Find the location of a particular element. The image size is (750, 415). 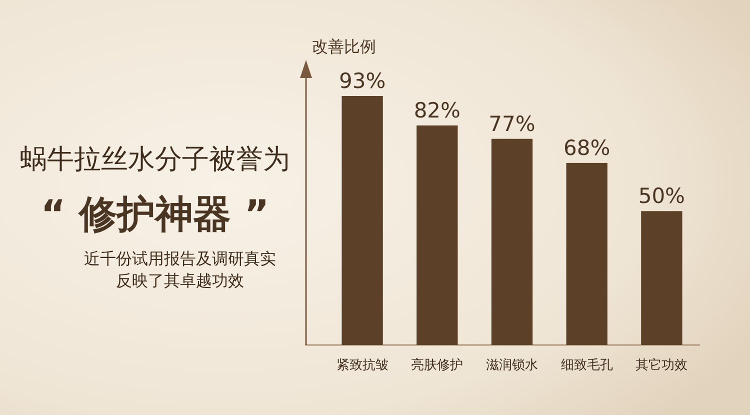

text: “ 修护神器 ” is located at coordinates (155, 214).